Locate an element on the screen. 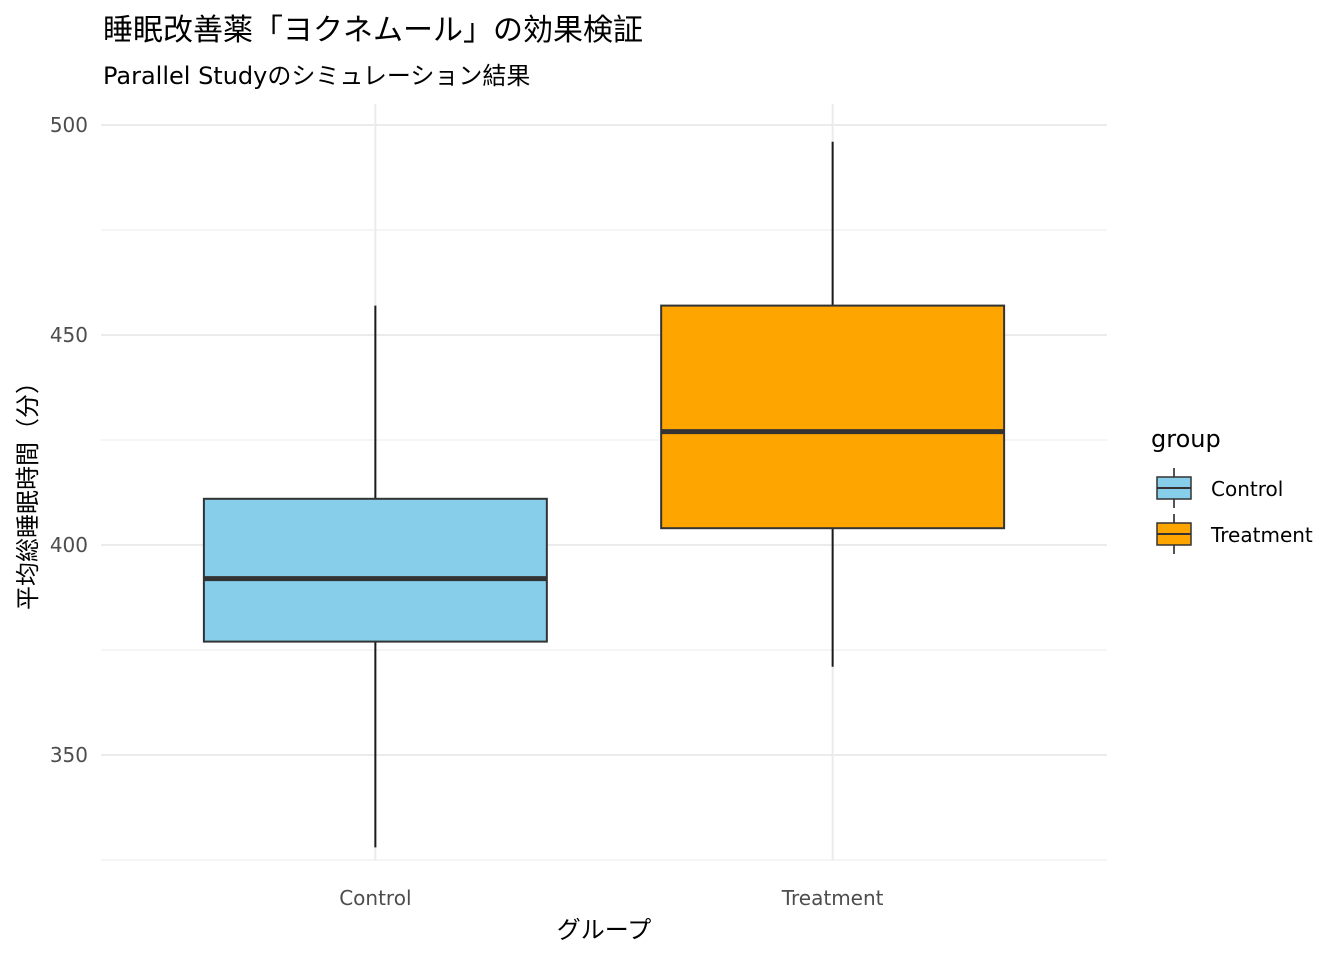  box-control is located at coordinates (375, 576).